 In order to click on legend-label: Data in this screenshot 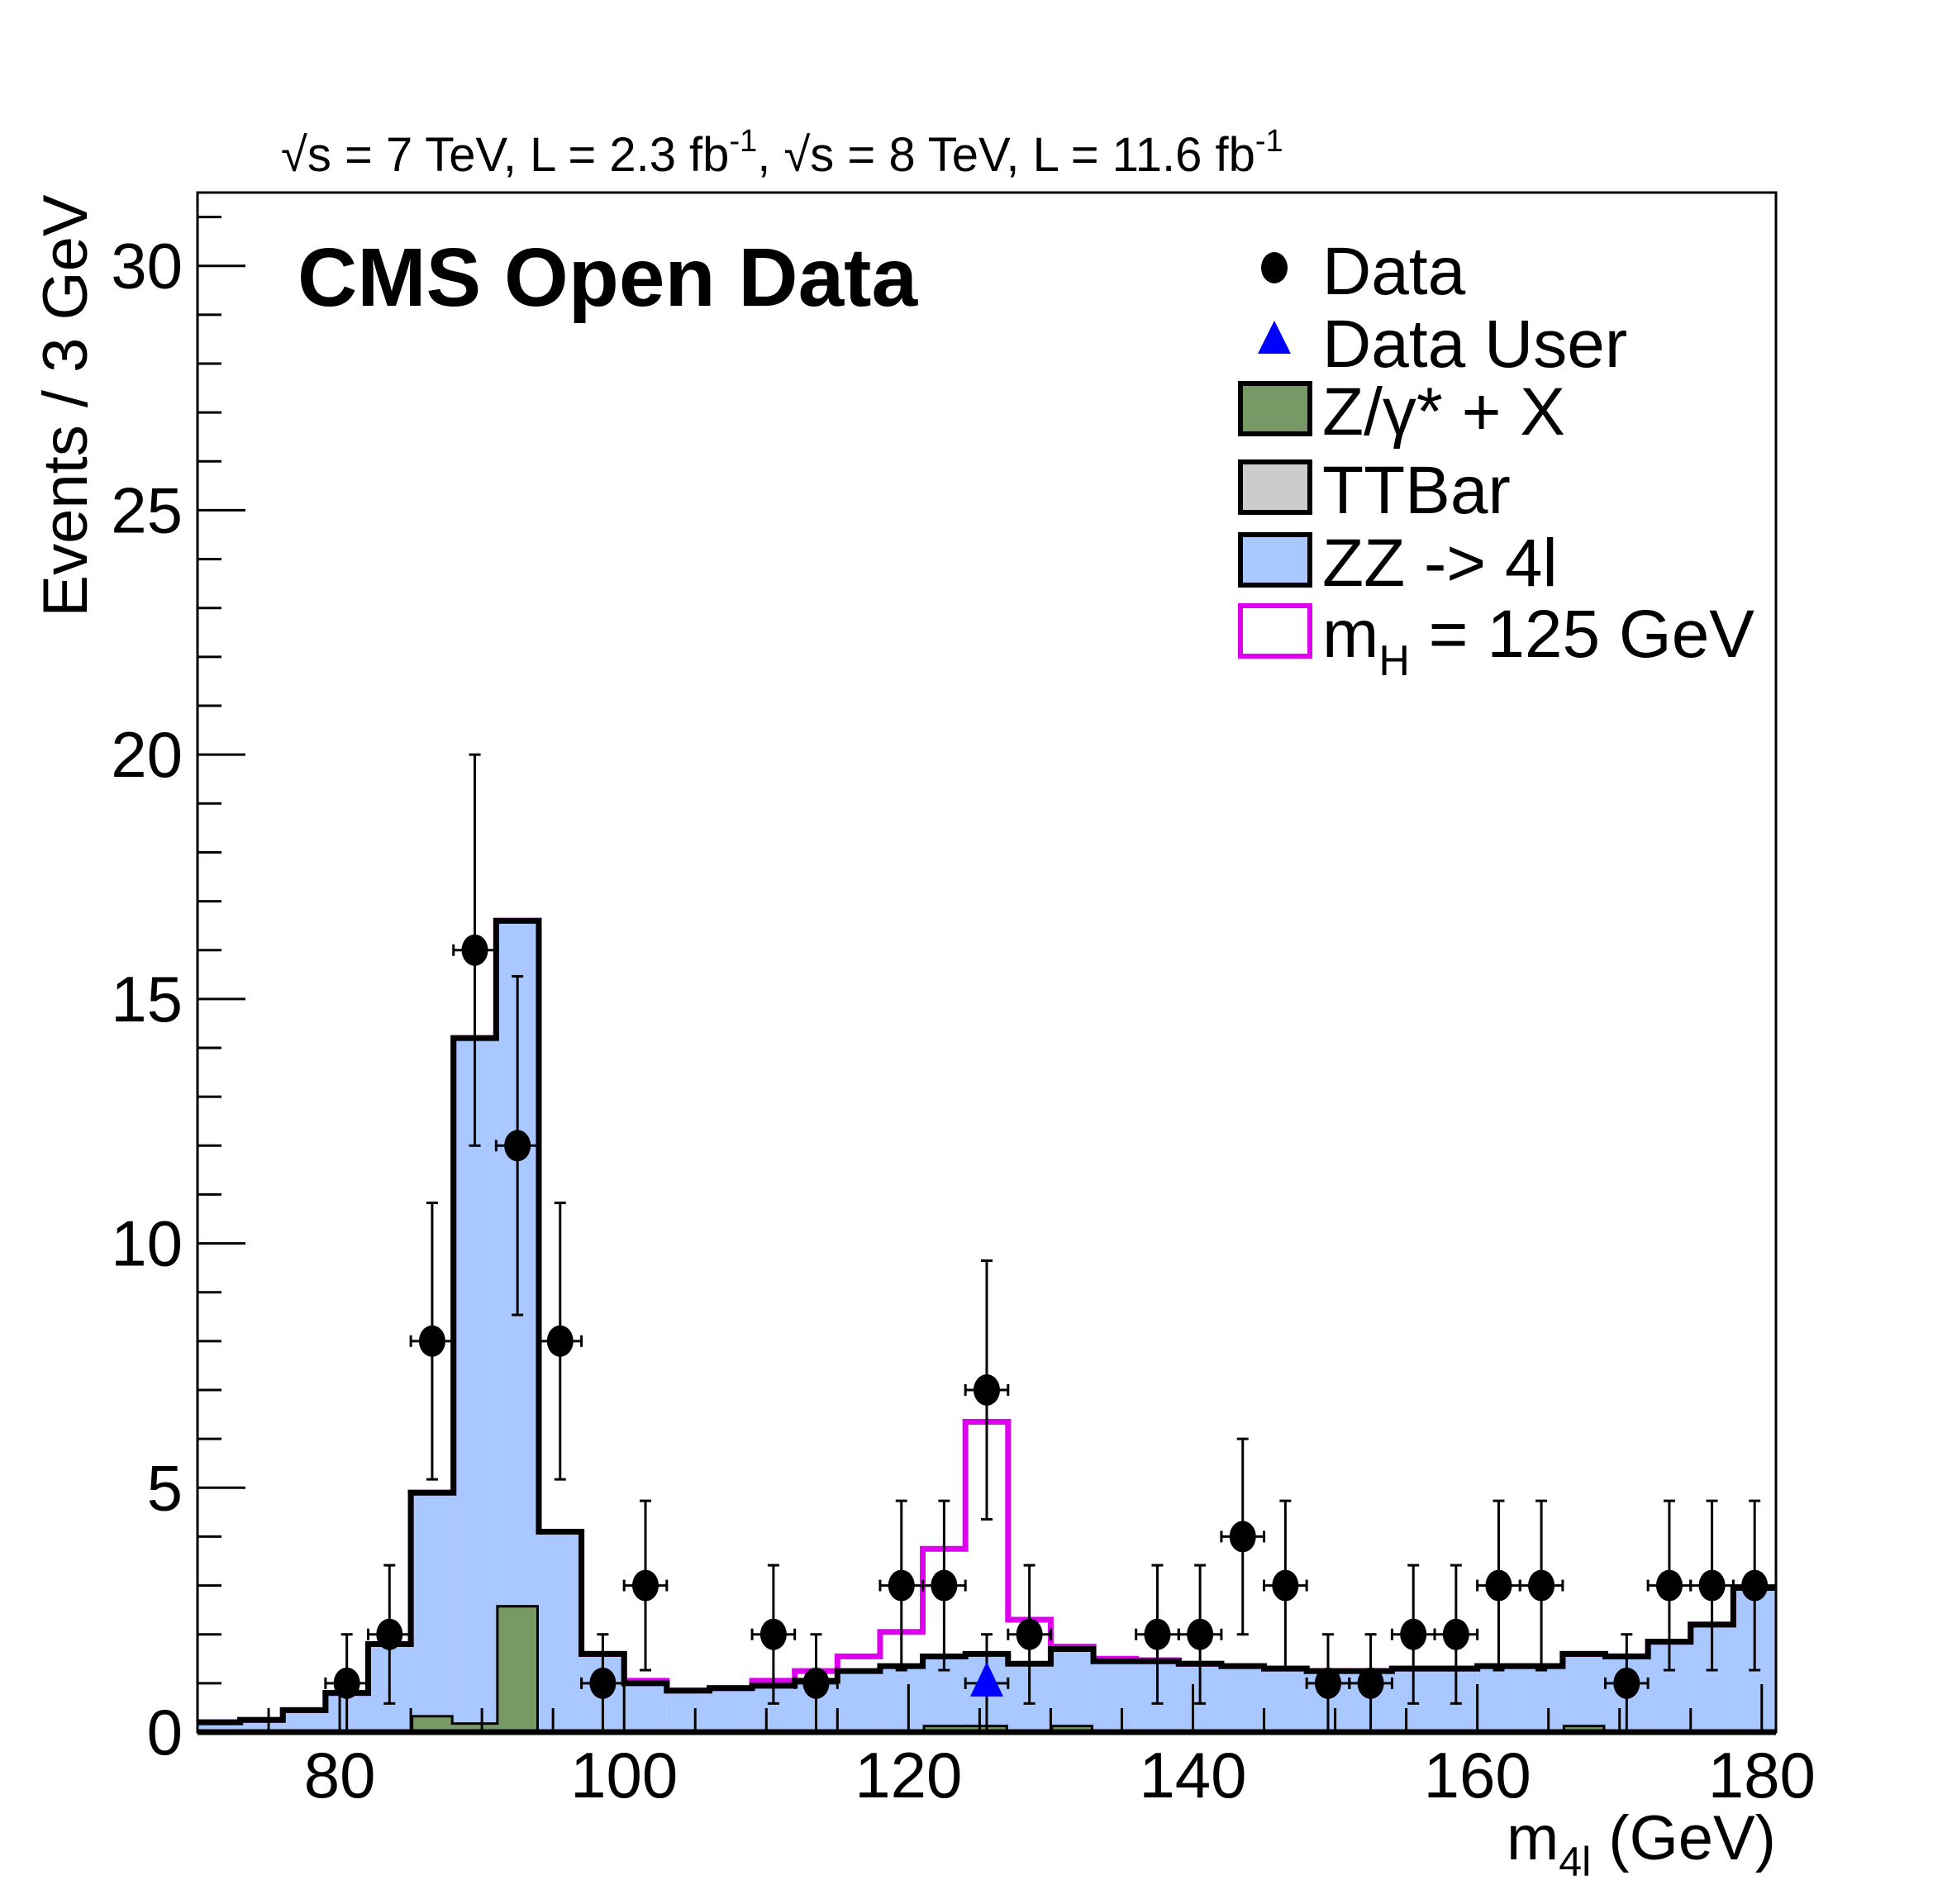, I will do `click(1394, 271)`.